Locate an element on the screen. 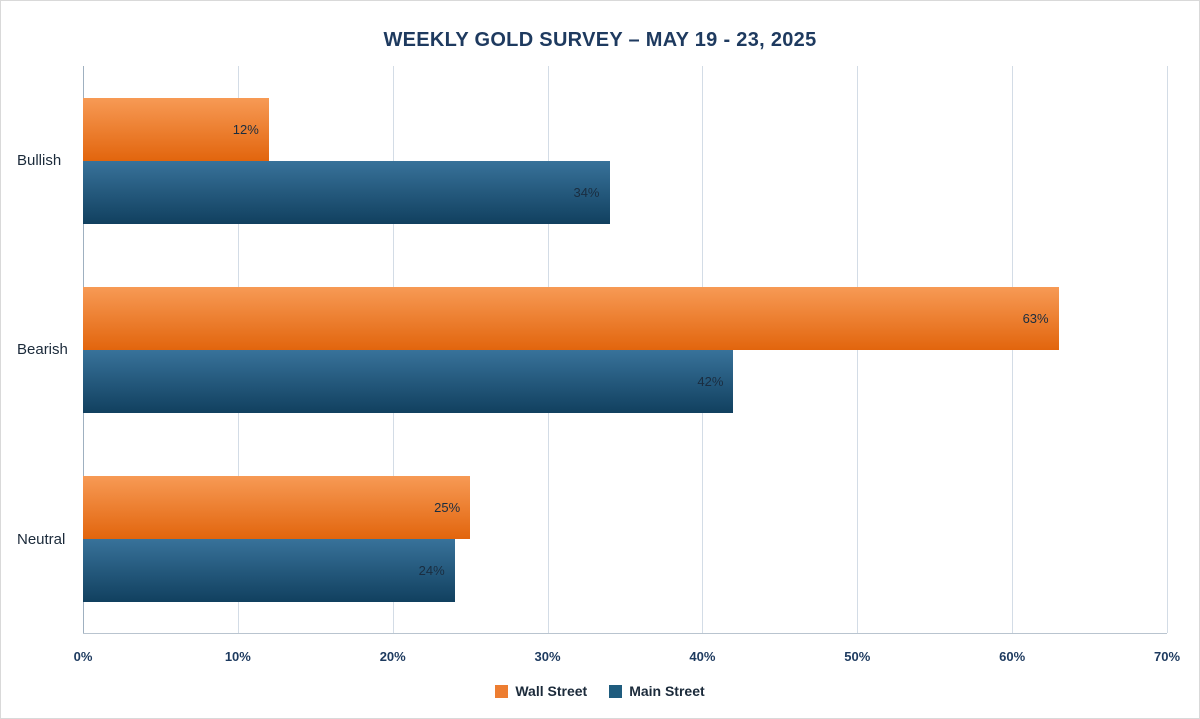  category-label-neutral: Neutral is located at coordinates (41, 539).